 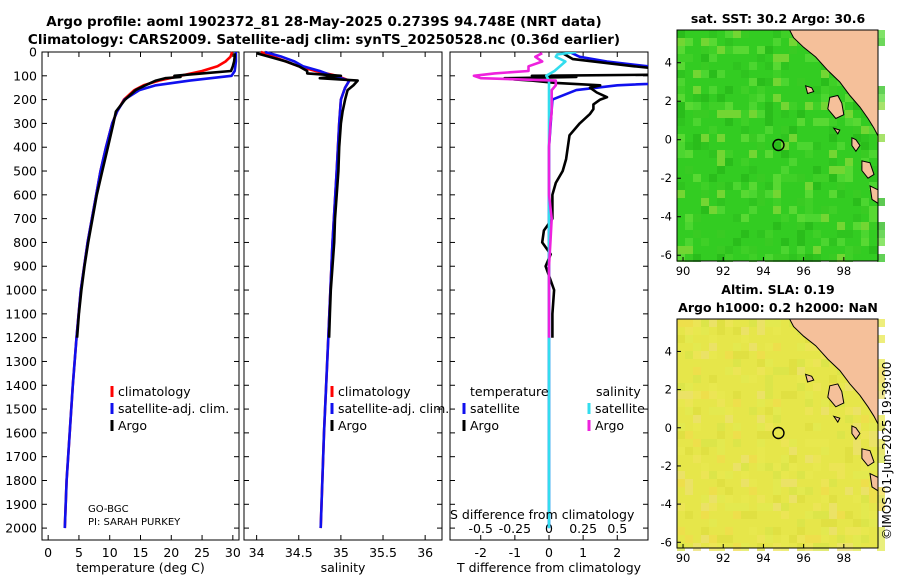 What do you see at coordinates (481, 528) in the screenshot?
I see `s-diff-tick-label: -0.5` at bounding box center [481, 528].